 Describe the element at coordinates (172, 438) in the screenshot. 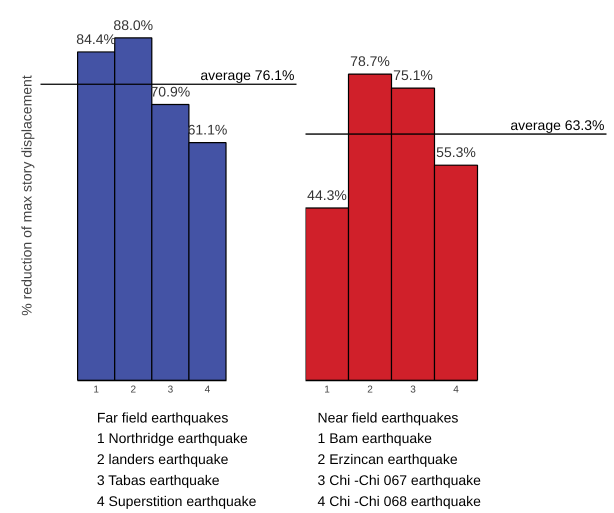

I see `text: 1 Northridge earthquake` at that location.